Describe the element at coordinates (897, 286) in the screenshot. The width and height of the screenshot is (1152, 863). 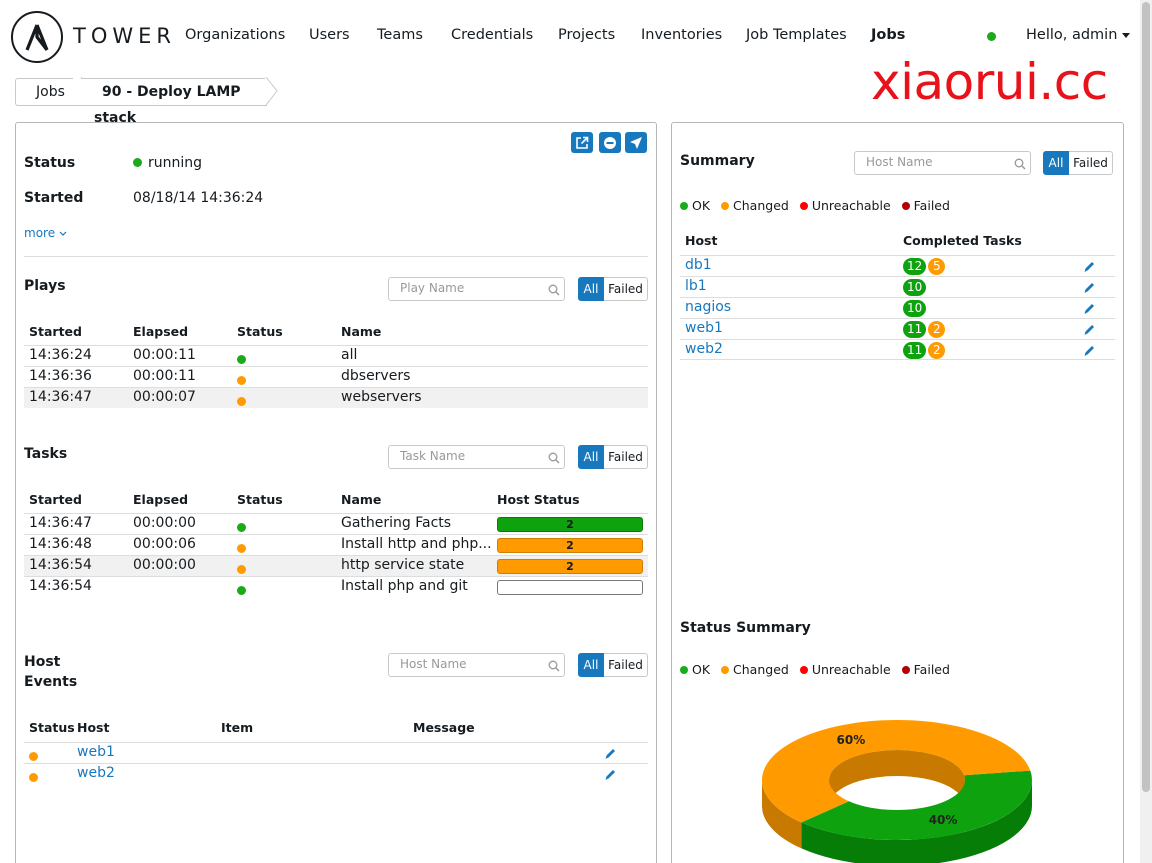
I see `summary-row: lb1 10` at that location.